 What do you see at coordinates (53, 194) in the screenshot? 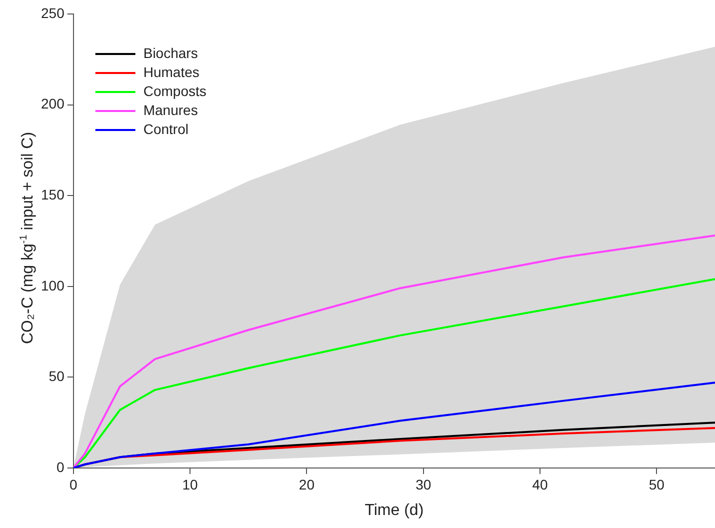
I see `y-tick-label: 150` at bounding box center [53, 194].